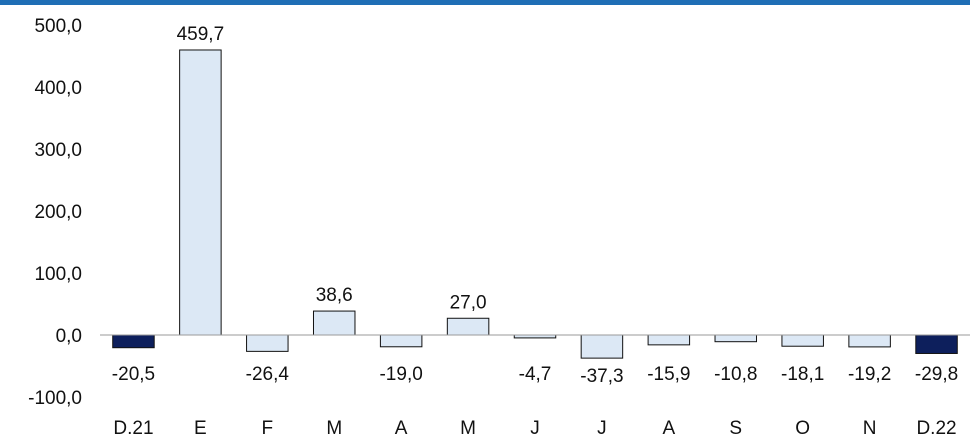  What do you see at coordinates (668, 374) in the screenshot?
I see `data-label: -15,9` at bounding box center [668, 374].